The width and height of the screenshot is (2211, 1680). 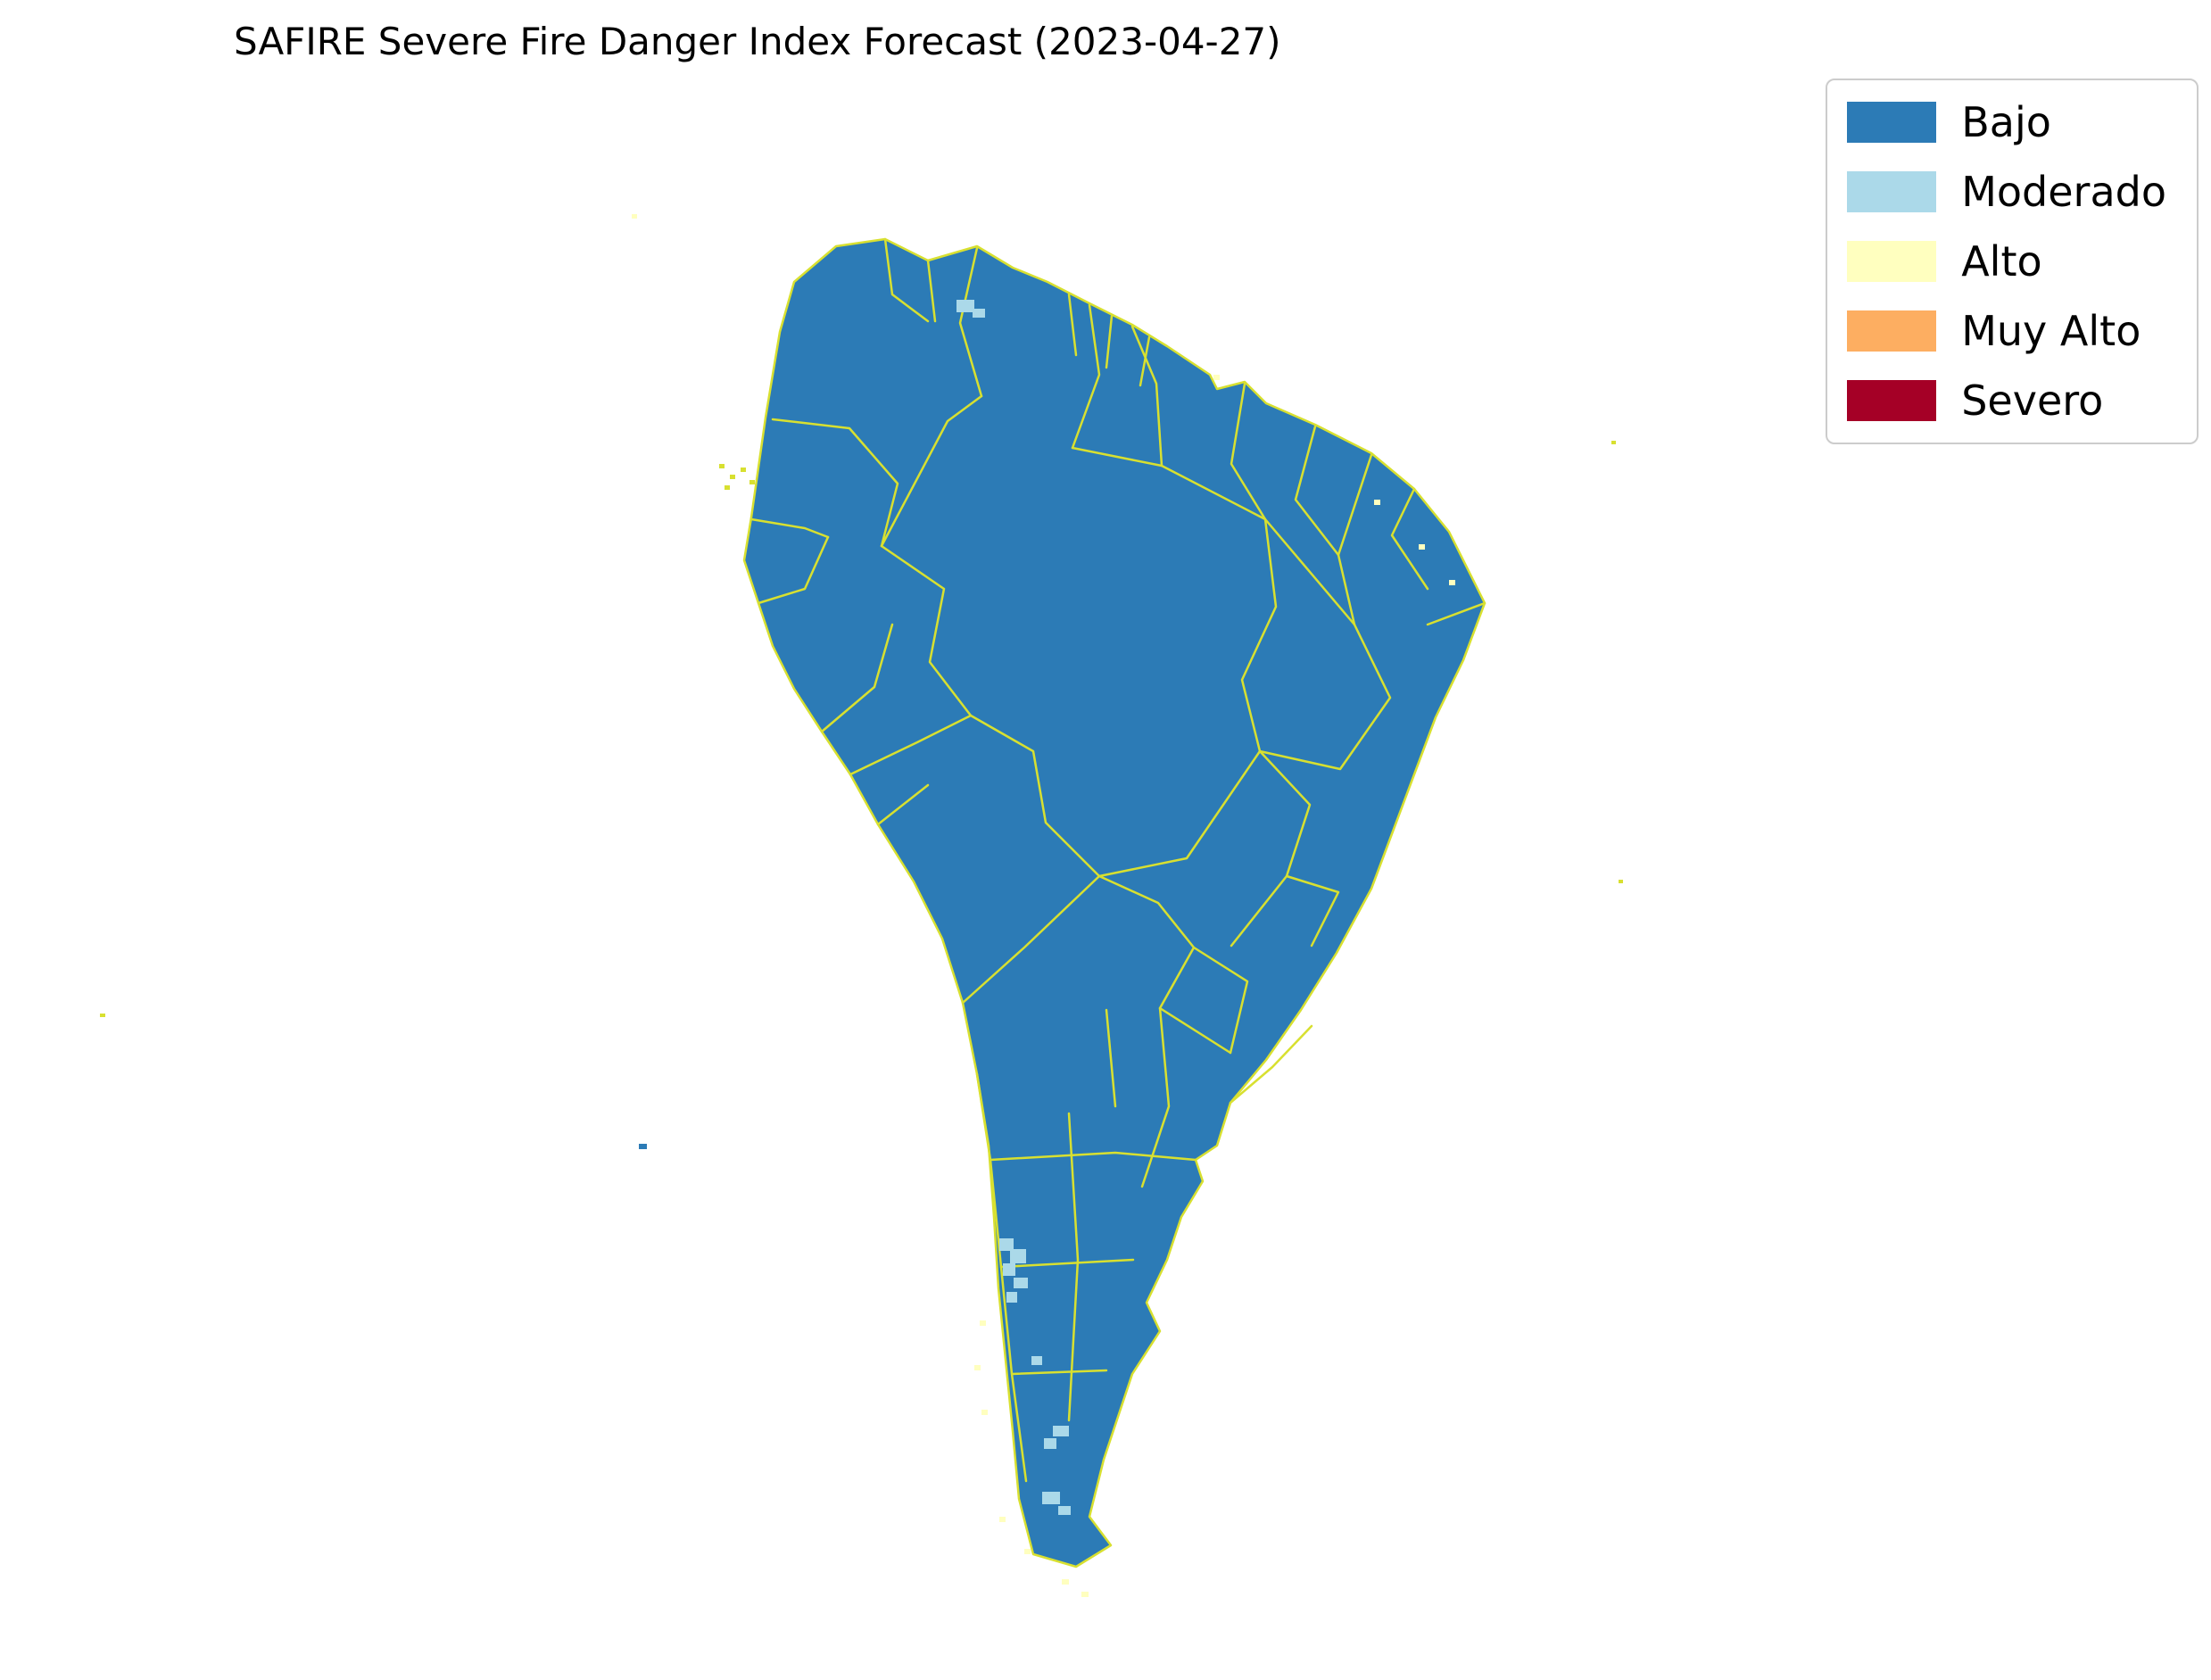 I want to click on legend-swatch-alto, so click(x=1892, y=261).